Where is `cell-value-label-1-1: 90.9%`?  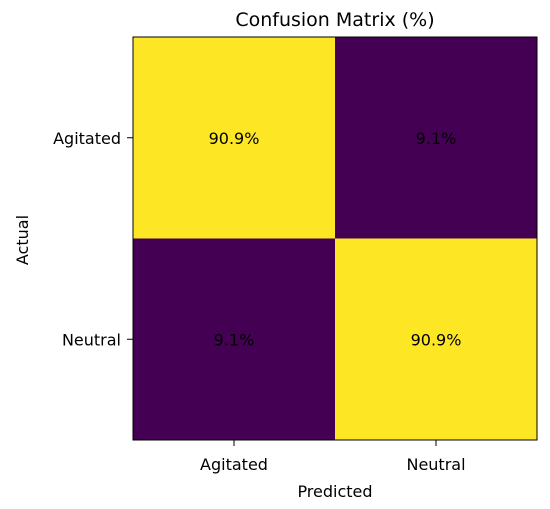
cell-value-label-1-1: 90.9% is located at coordinates (436, 339).